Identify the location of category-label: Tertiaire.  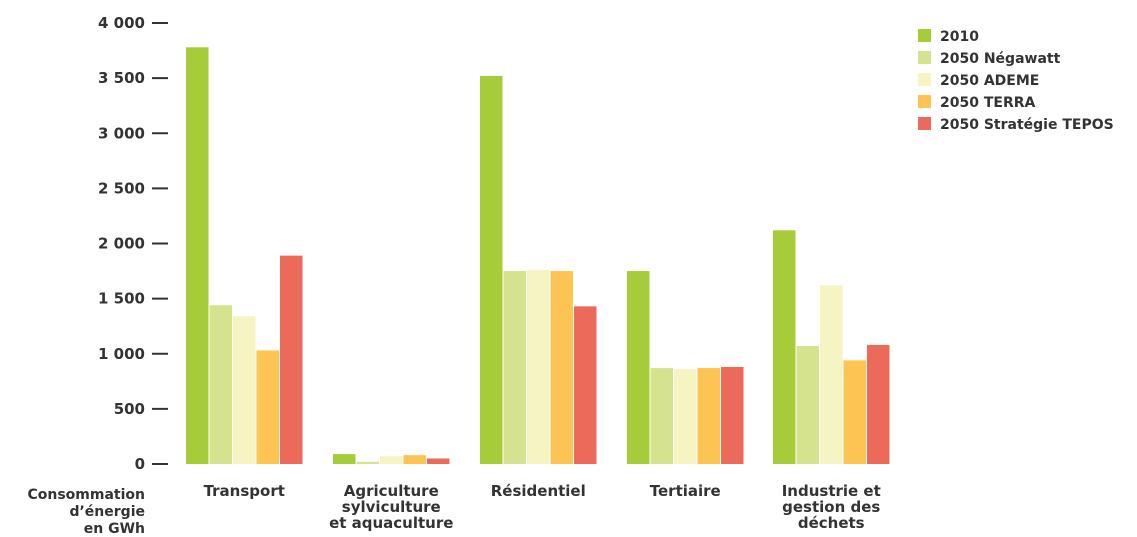
(685, 491).